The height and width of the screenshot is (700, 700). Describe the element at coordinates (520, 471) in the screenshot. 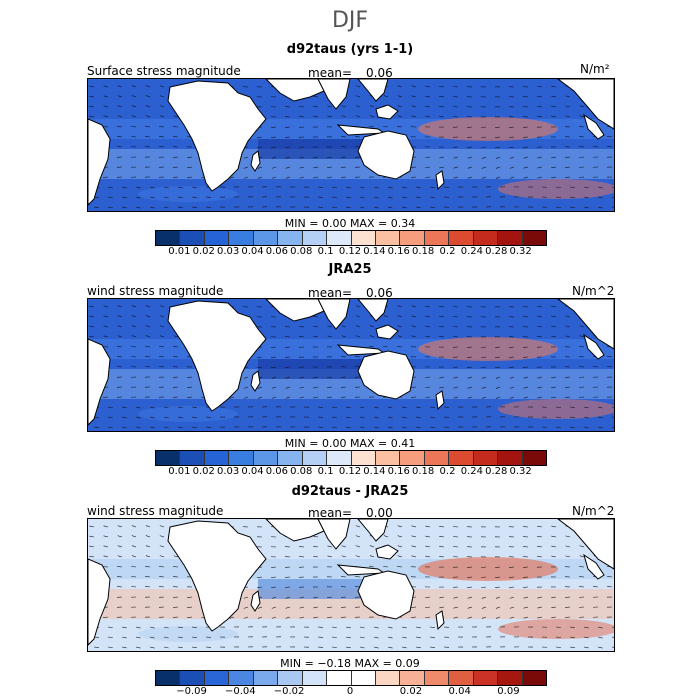

I see `colorbar-tick-label: 0.32` at that location.